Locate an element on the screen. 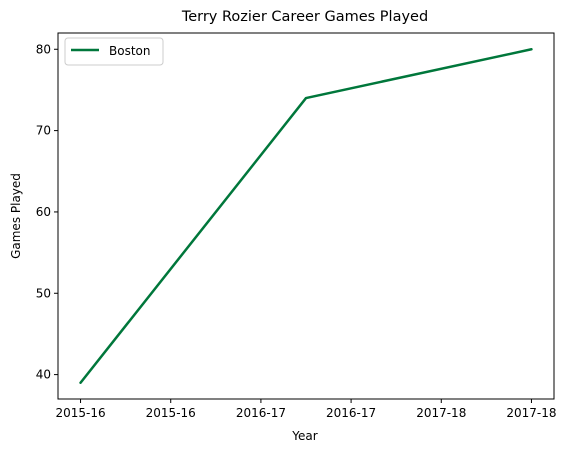  x-axis-label: Year is located at coordinates (304, 436).